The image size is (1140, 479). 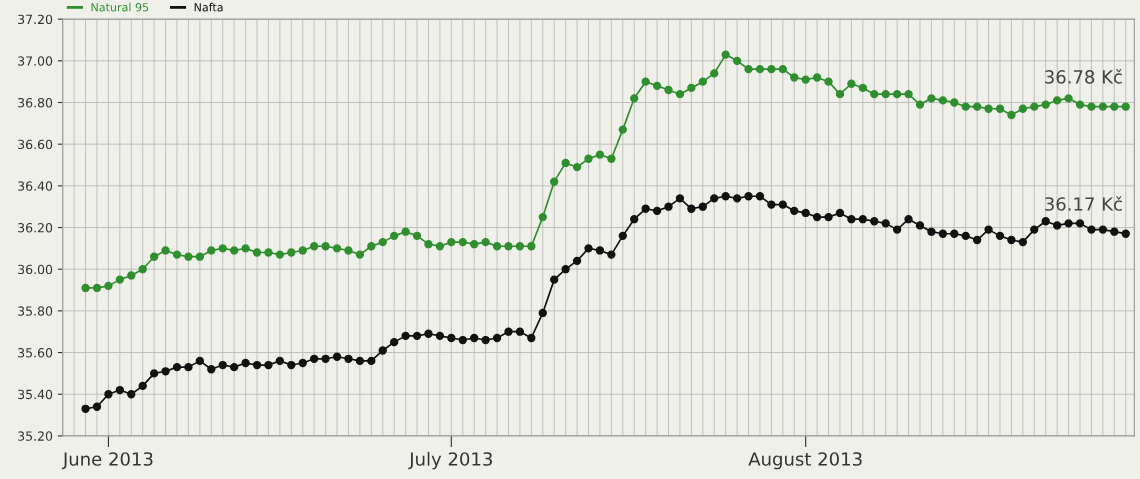 What do you see at coordinates (107, 461) in the screenshot?
I see `x-tick-label: June 2013` at bounding box center [107, 461].